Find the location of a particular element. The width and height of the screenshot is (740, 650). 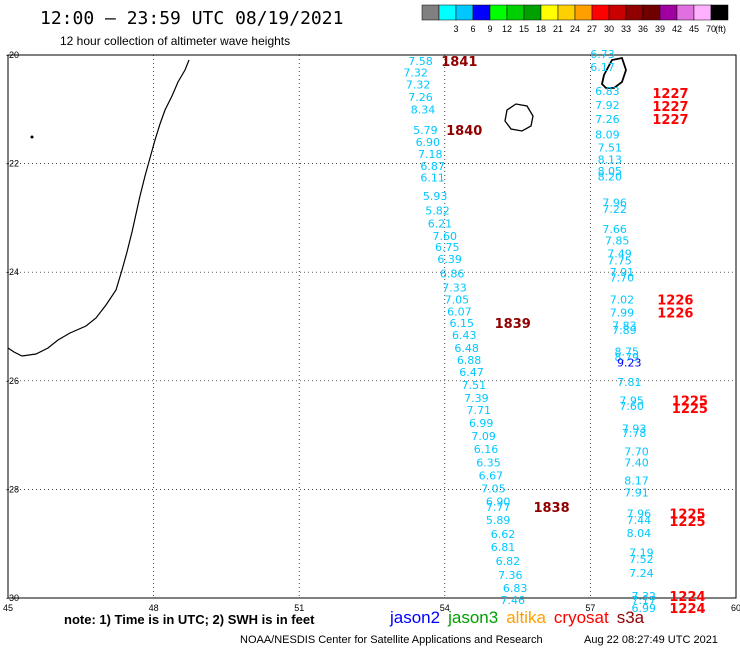

wave-height-value: 7.22 is located at coordinates (614, 209).